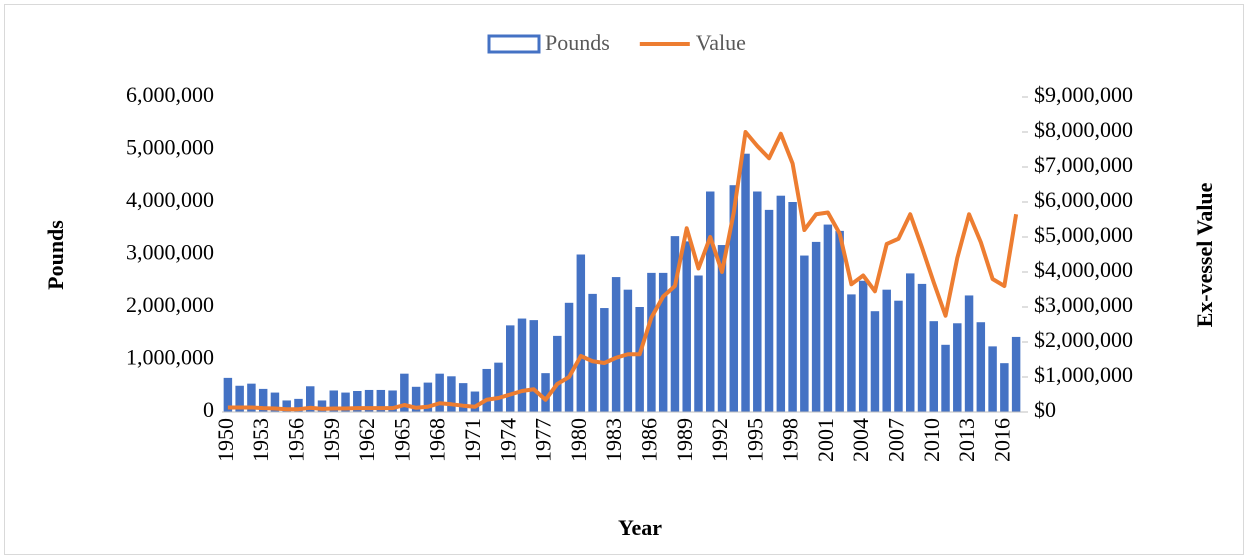  I want to click on x-axis-title: Year, so click(640, 527).